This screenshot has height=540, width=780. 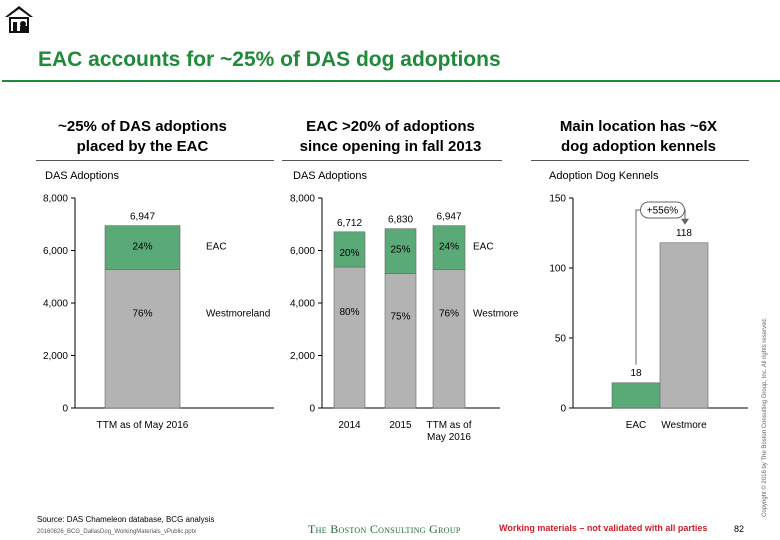 I want to click on chart-2-category-label: May 2016, so click(x=449, y=437).